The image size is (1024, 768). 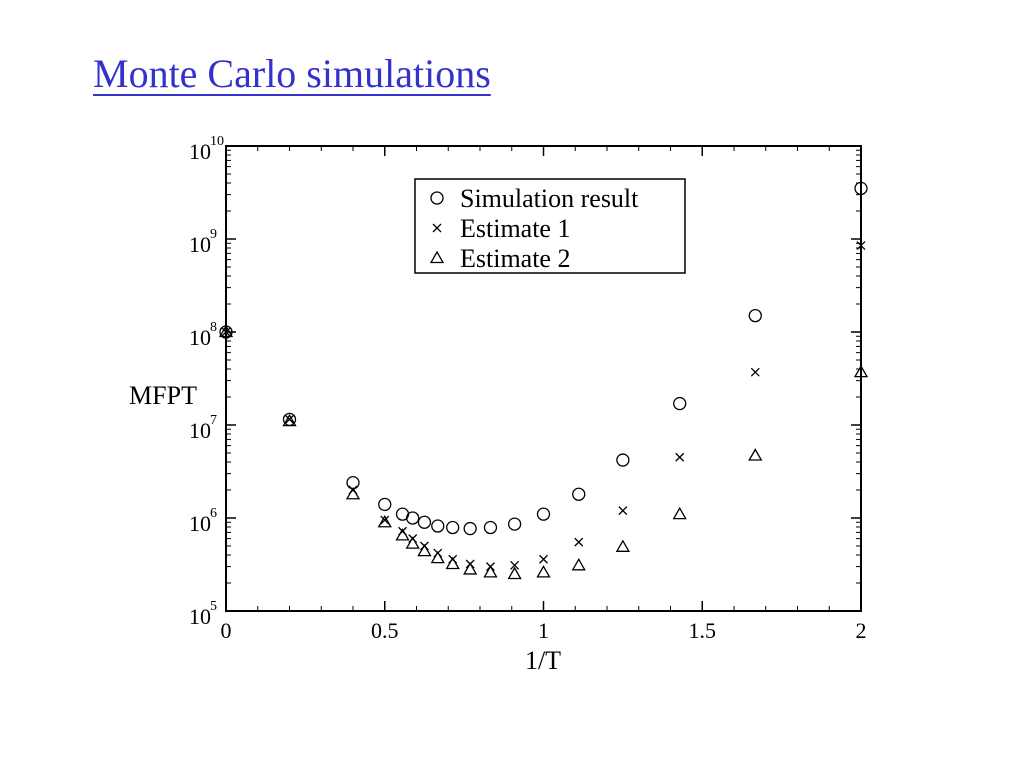 I want to click on x-tick-label: 0.5, so click(x=385, y=630).